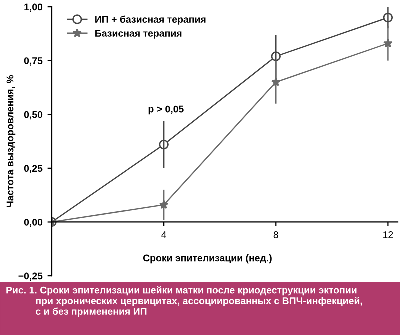 The height and width of the screenshot is (335, 400). What do you see at coordinates (166, 110) in the screenshot?
I see `annotation: p > 0,05` at bounding box center [166, 110].